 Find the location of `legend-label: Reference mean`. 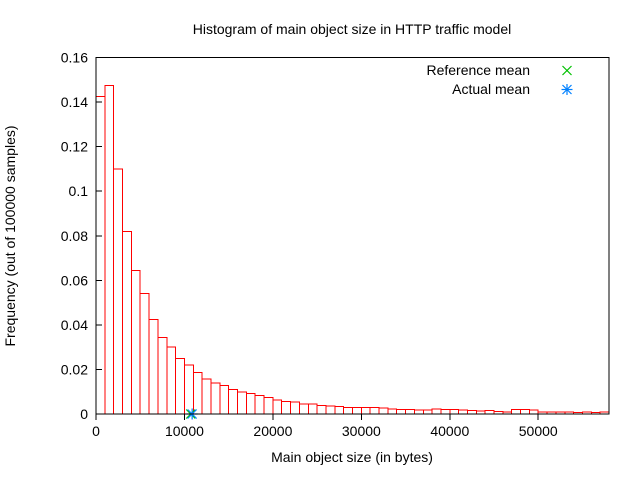

legend-label: Reference mean is located at coordinates (478, 70).